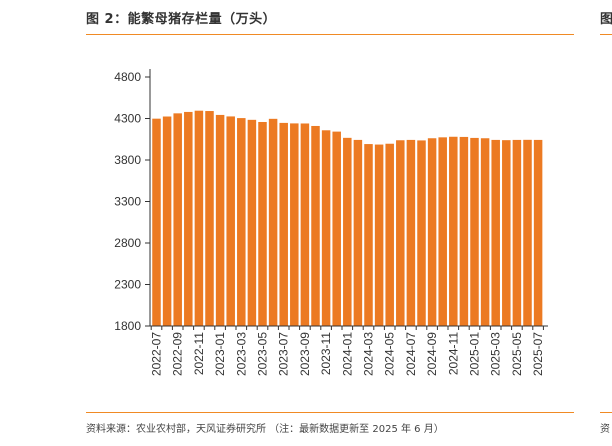 Image resolution: width=612 pixels, height=446 pixels. I want to click on x-tick-label: 2025-07, so click(538, 354).